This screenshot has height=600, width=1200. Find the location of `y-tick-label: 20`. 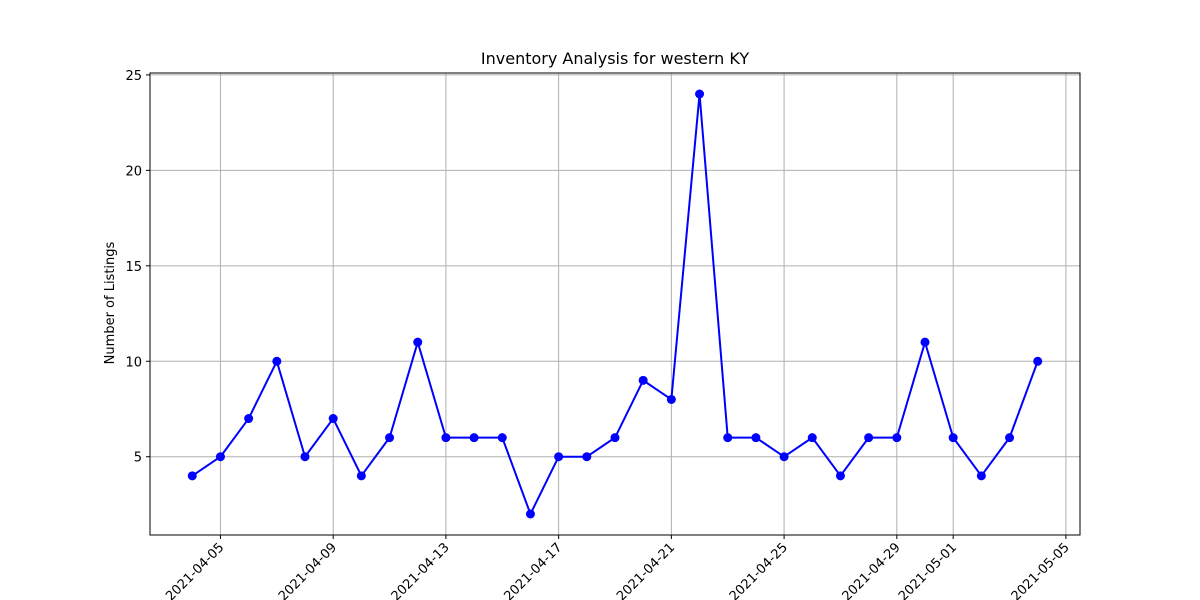

y-tick-label: 20 is located at coordinates (133, 171).